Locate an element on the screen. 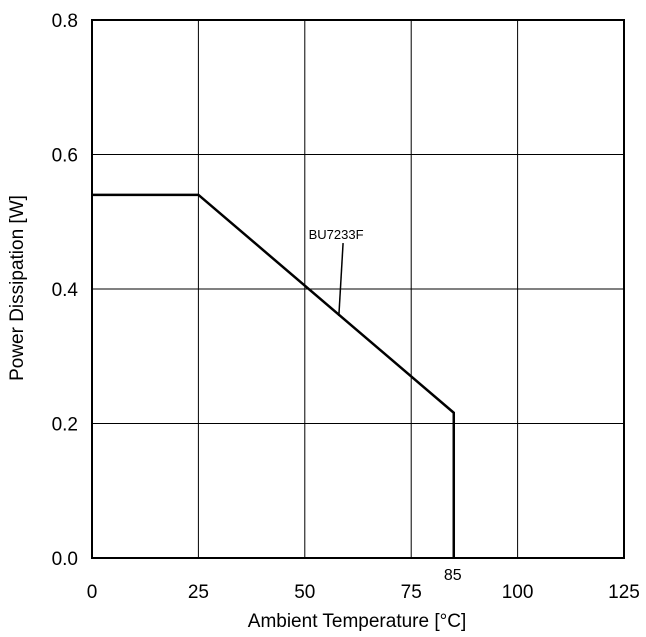 The image size is (646, 637). cutoff-annotation-label: 85 is located at coordinates (453, 575).